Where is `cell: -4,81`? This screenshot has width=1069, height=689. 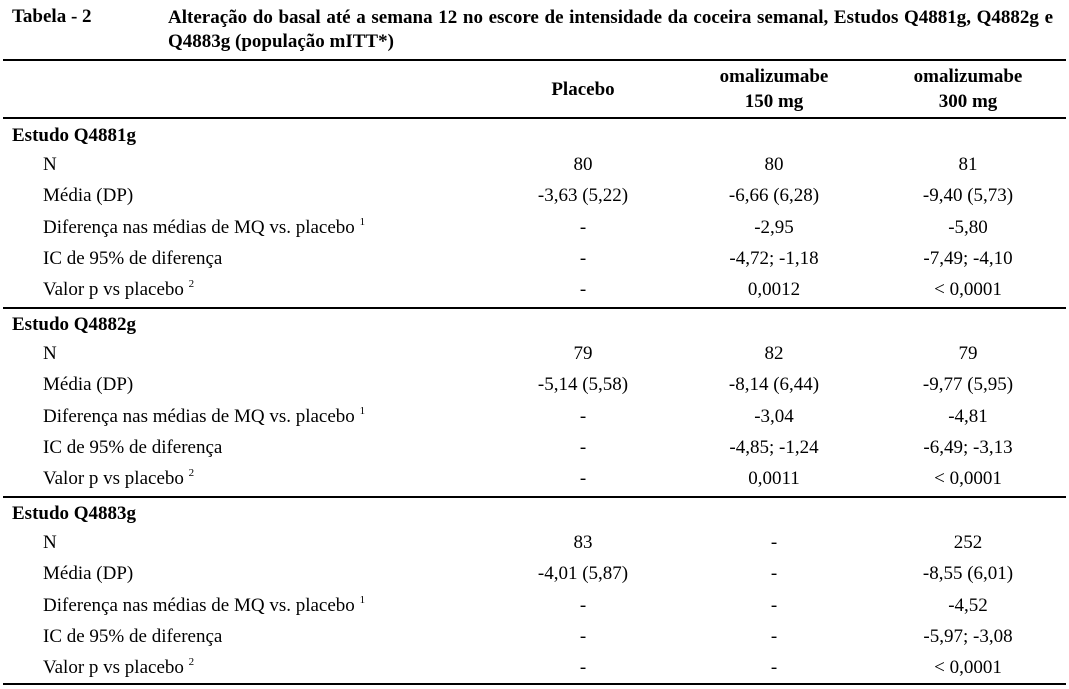 cell: -4,81 is located at coordinates (968, 416).